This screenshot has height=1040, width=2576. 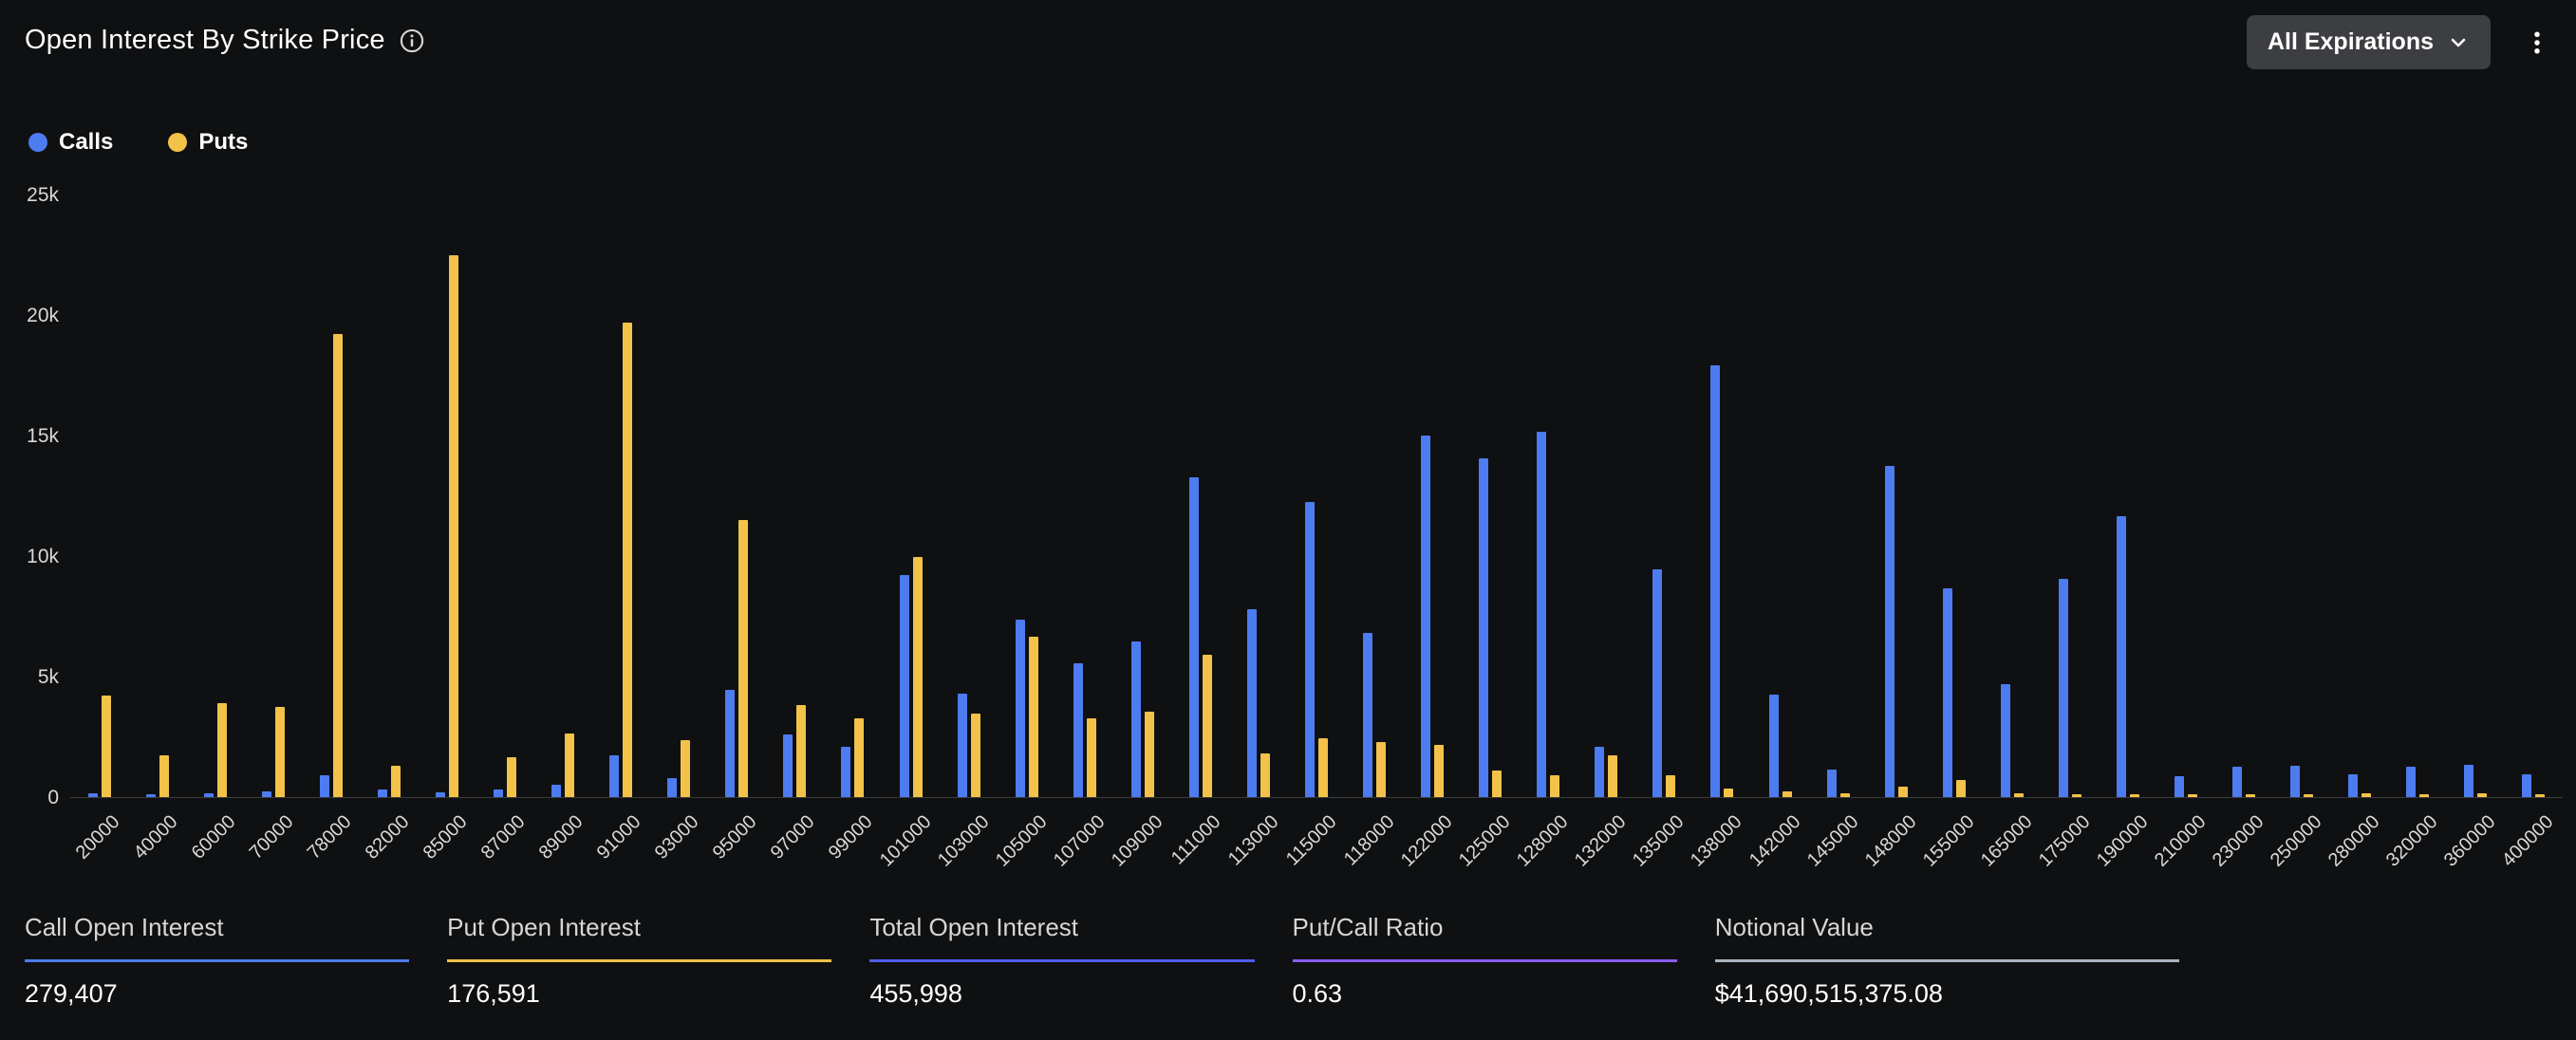 What do you see at coordinates (2238, 841) in the screenshot?
I see `x-tick-label: 230000` at bounding box center [2238, 841].